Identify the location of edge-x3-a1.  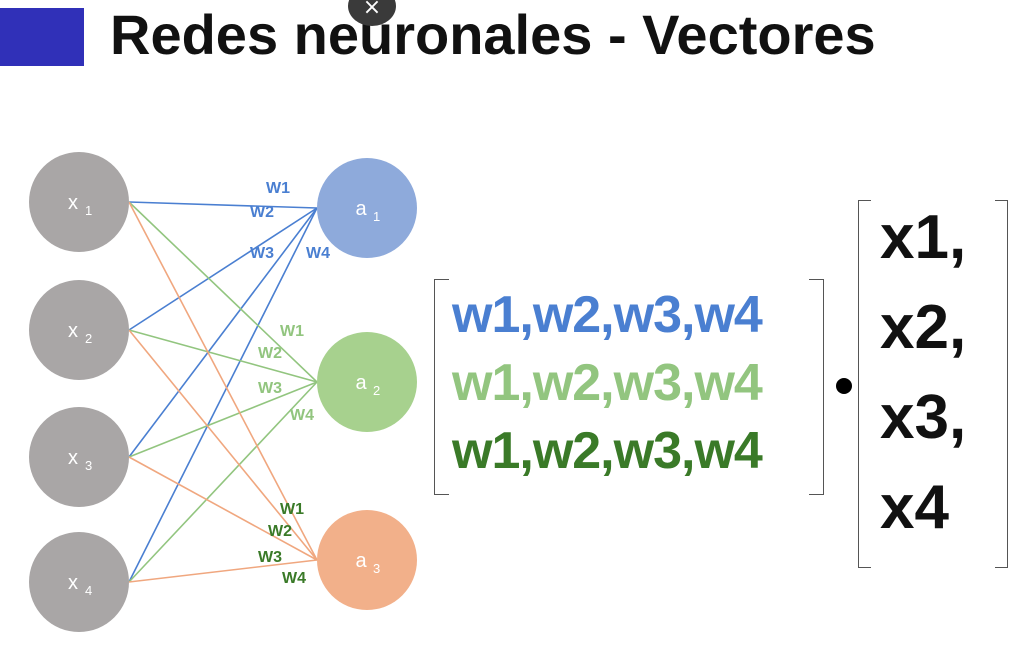
(223, 332).